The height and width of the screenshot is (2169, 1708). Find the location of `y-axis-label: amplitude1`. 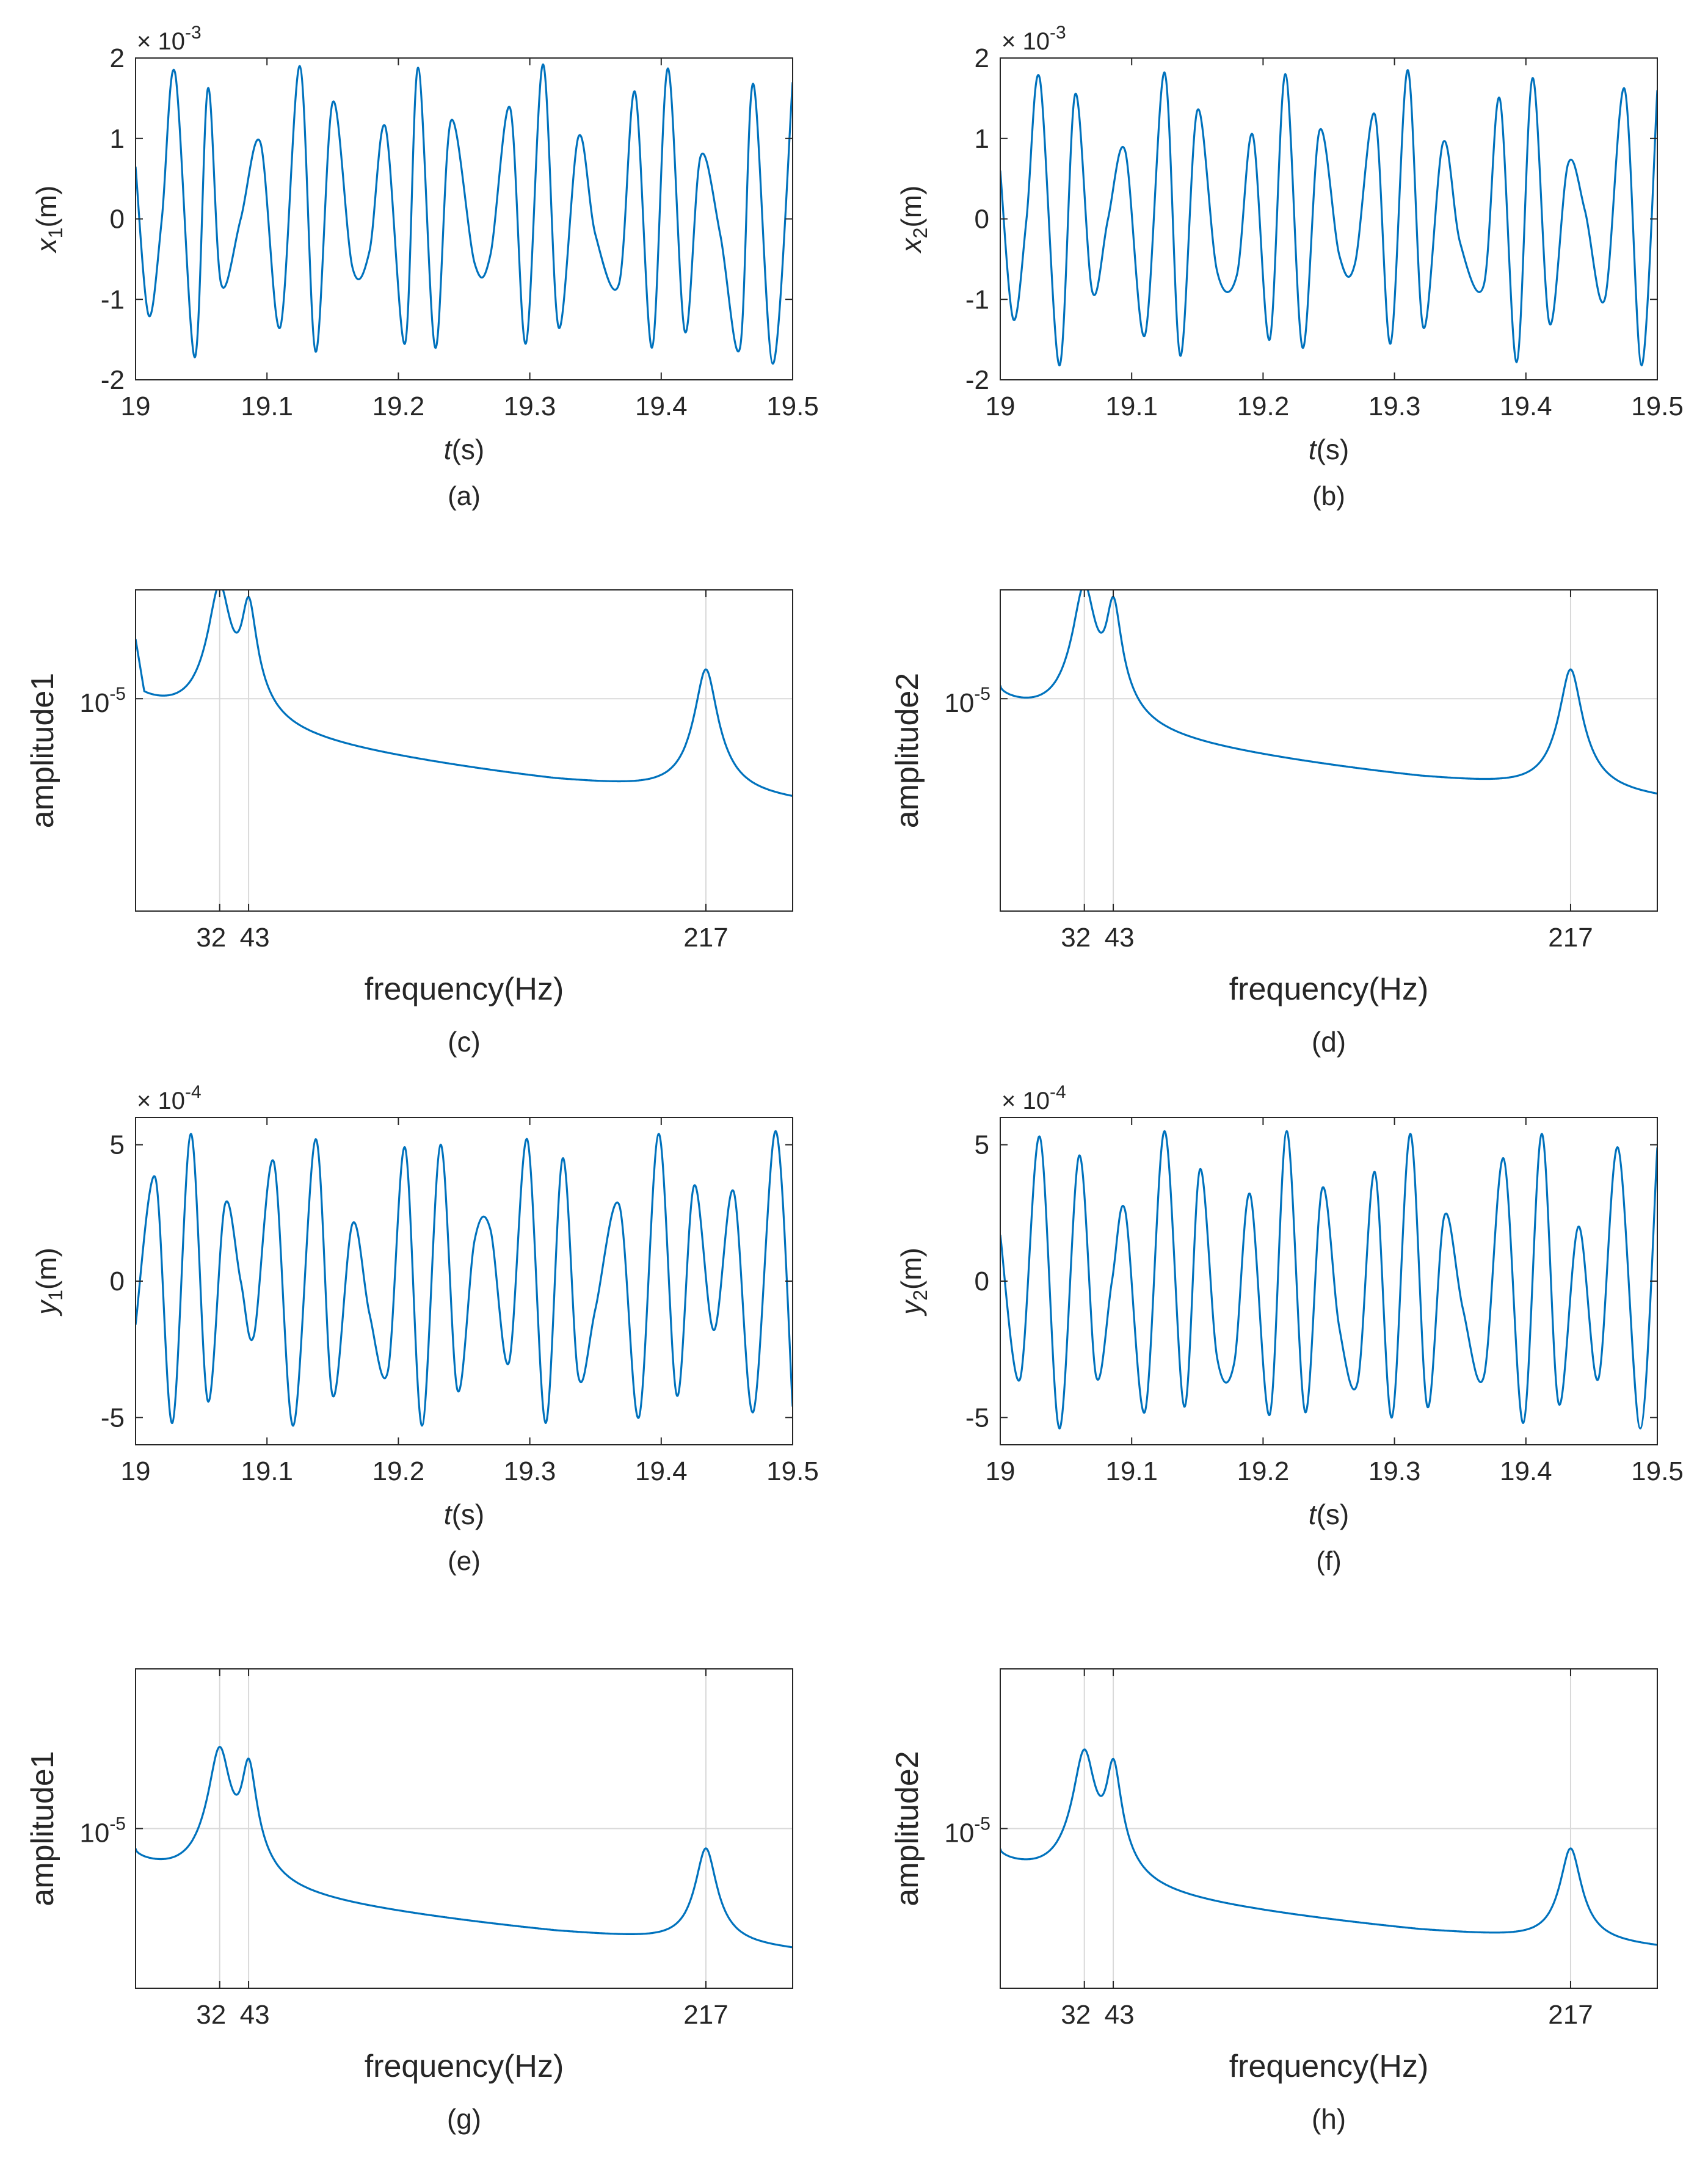

y-axis-label: amplitude1 is located at coordinates (43, 1828).